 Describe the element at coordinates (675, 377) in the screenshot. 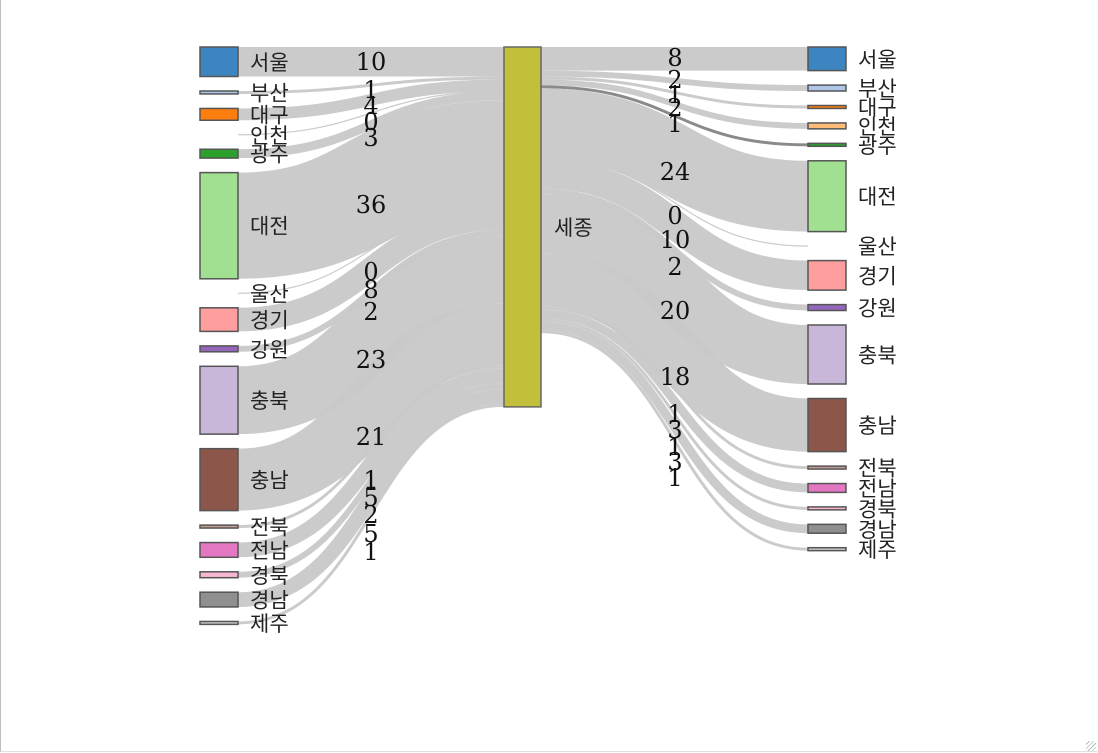

I see `target-value-10: 18` at that location.